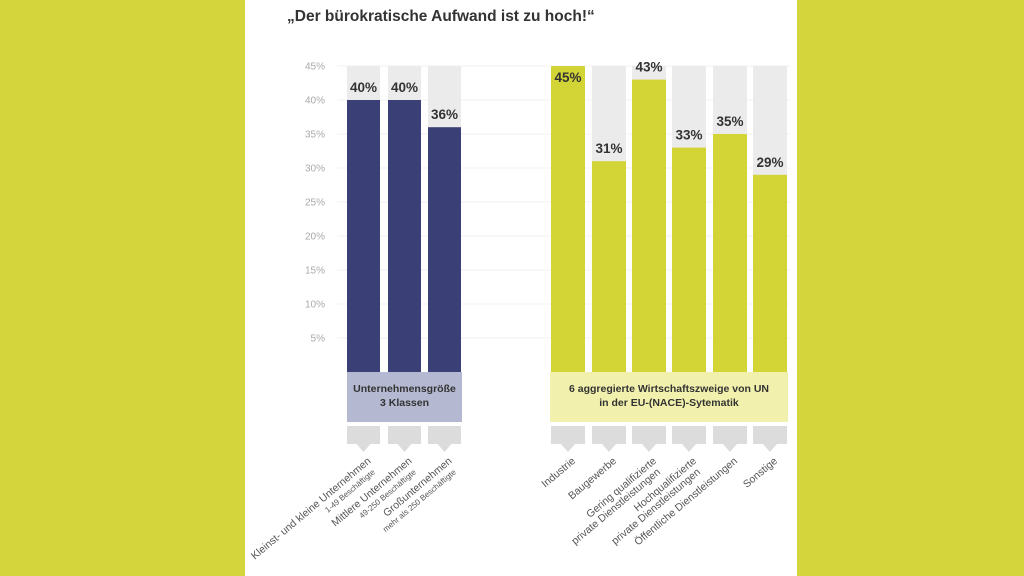  What do you see at coordinates (769, 162) in the screenshot?
I see `data-label: 29%` at bounding box center [769, 162].